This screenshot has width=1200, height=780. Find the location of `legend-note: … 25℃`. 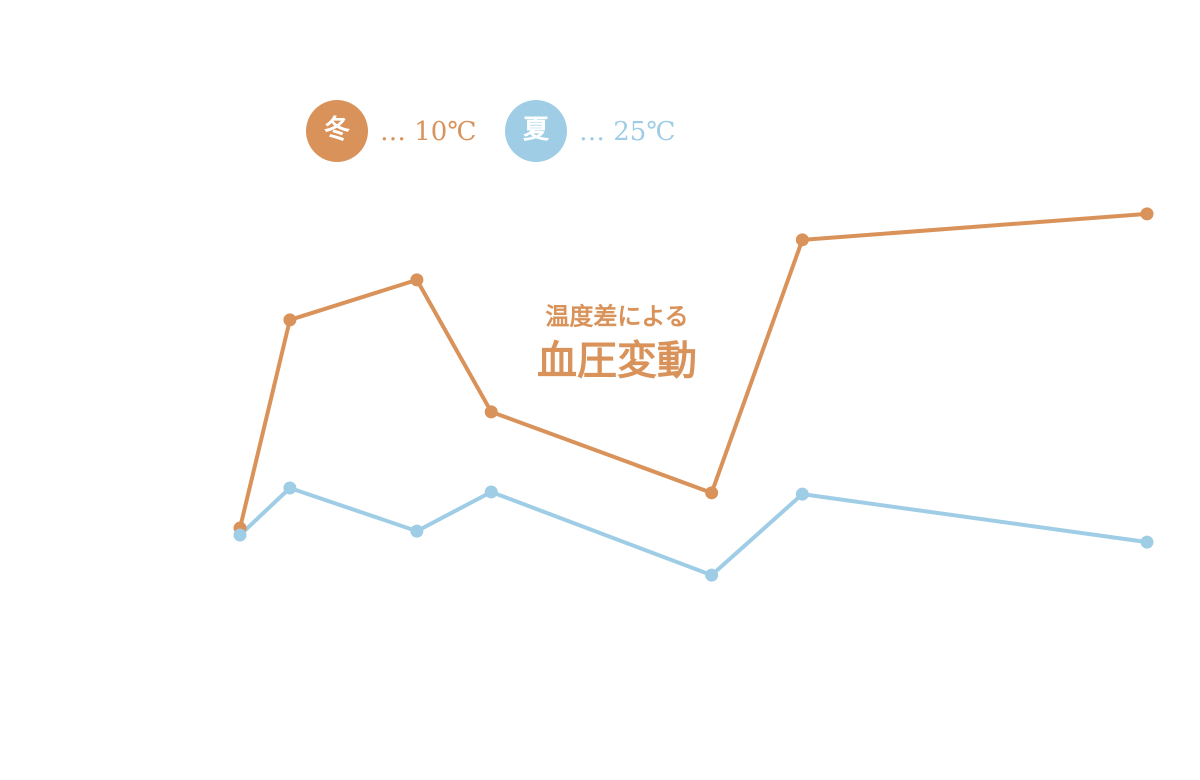

legend-note: … 25℃ is located at coordinates (627, 132).